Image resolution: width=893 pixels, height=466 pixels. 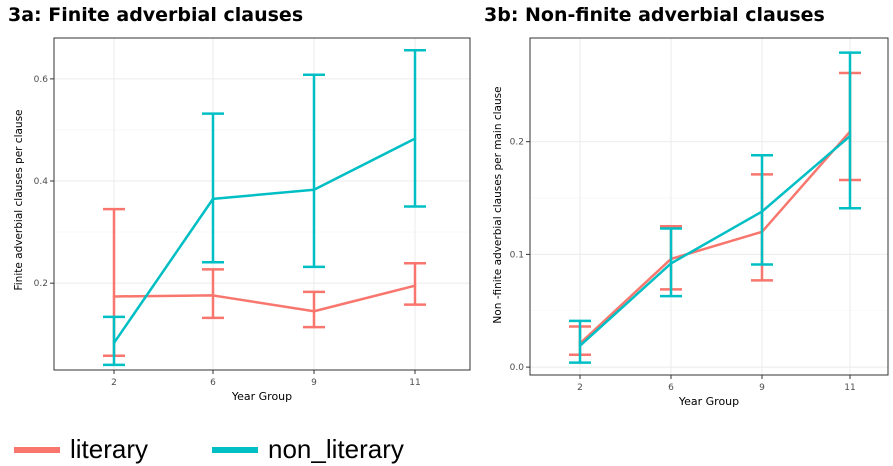 I want to click on series-line-non-literary, so click(x=715, y=241).